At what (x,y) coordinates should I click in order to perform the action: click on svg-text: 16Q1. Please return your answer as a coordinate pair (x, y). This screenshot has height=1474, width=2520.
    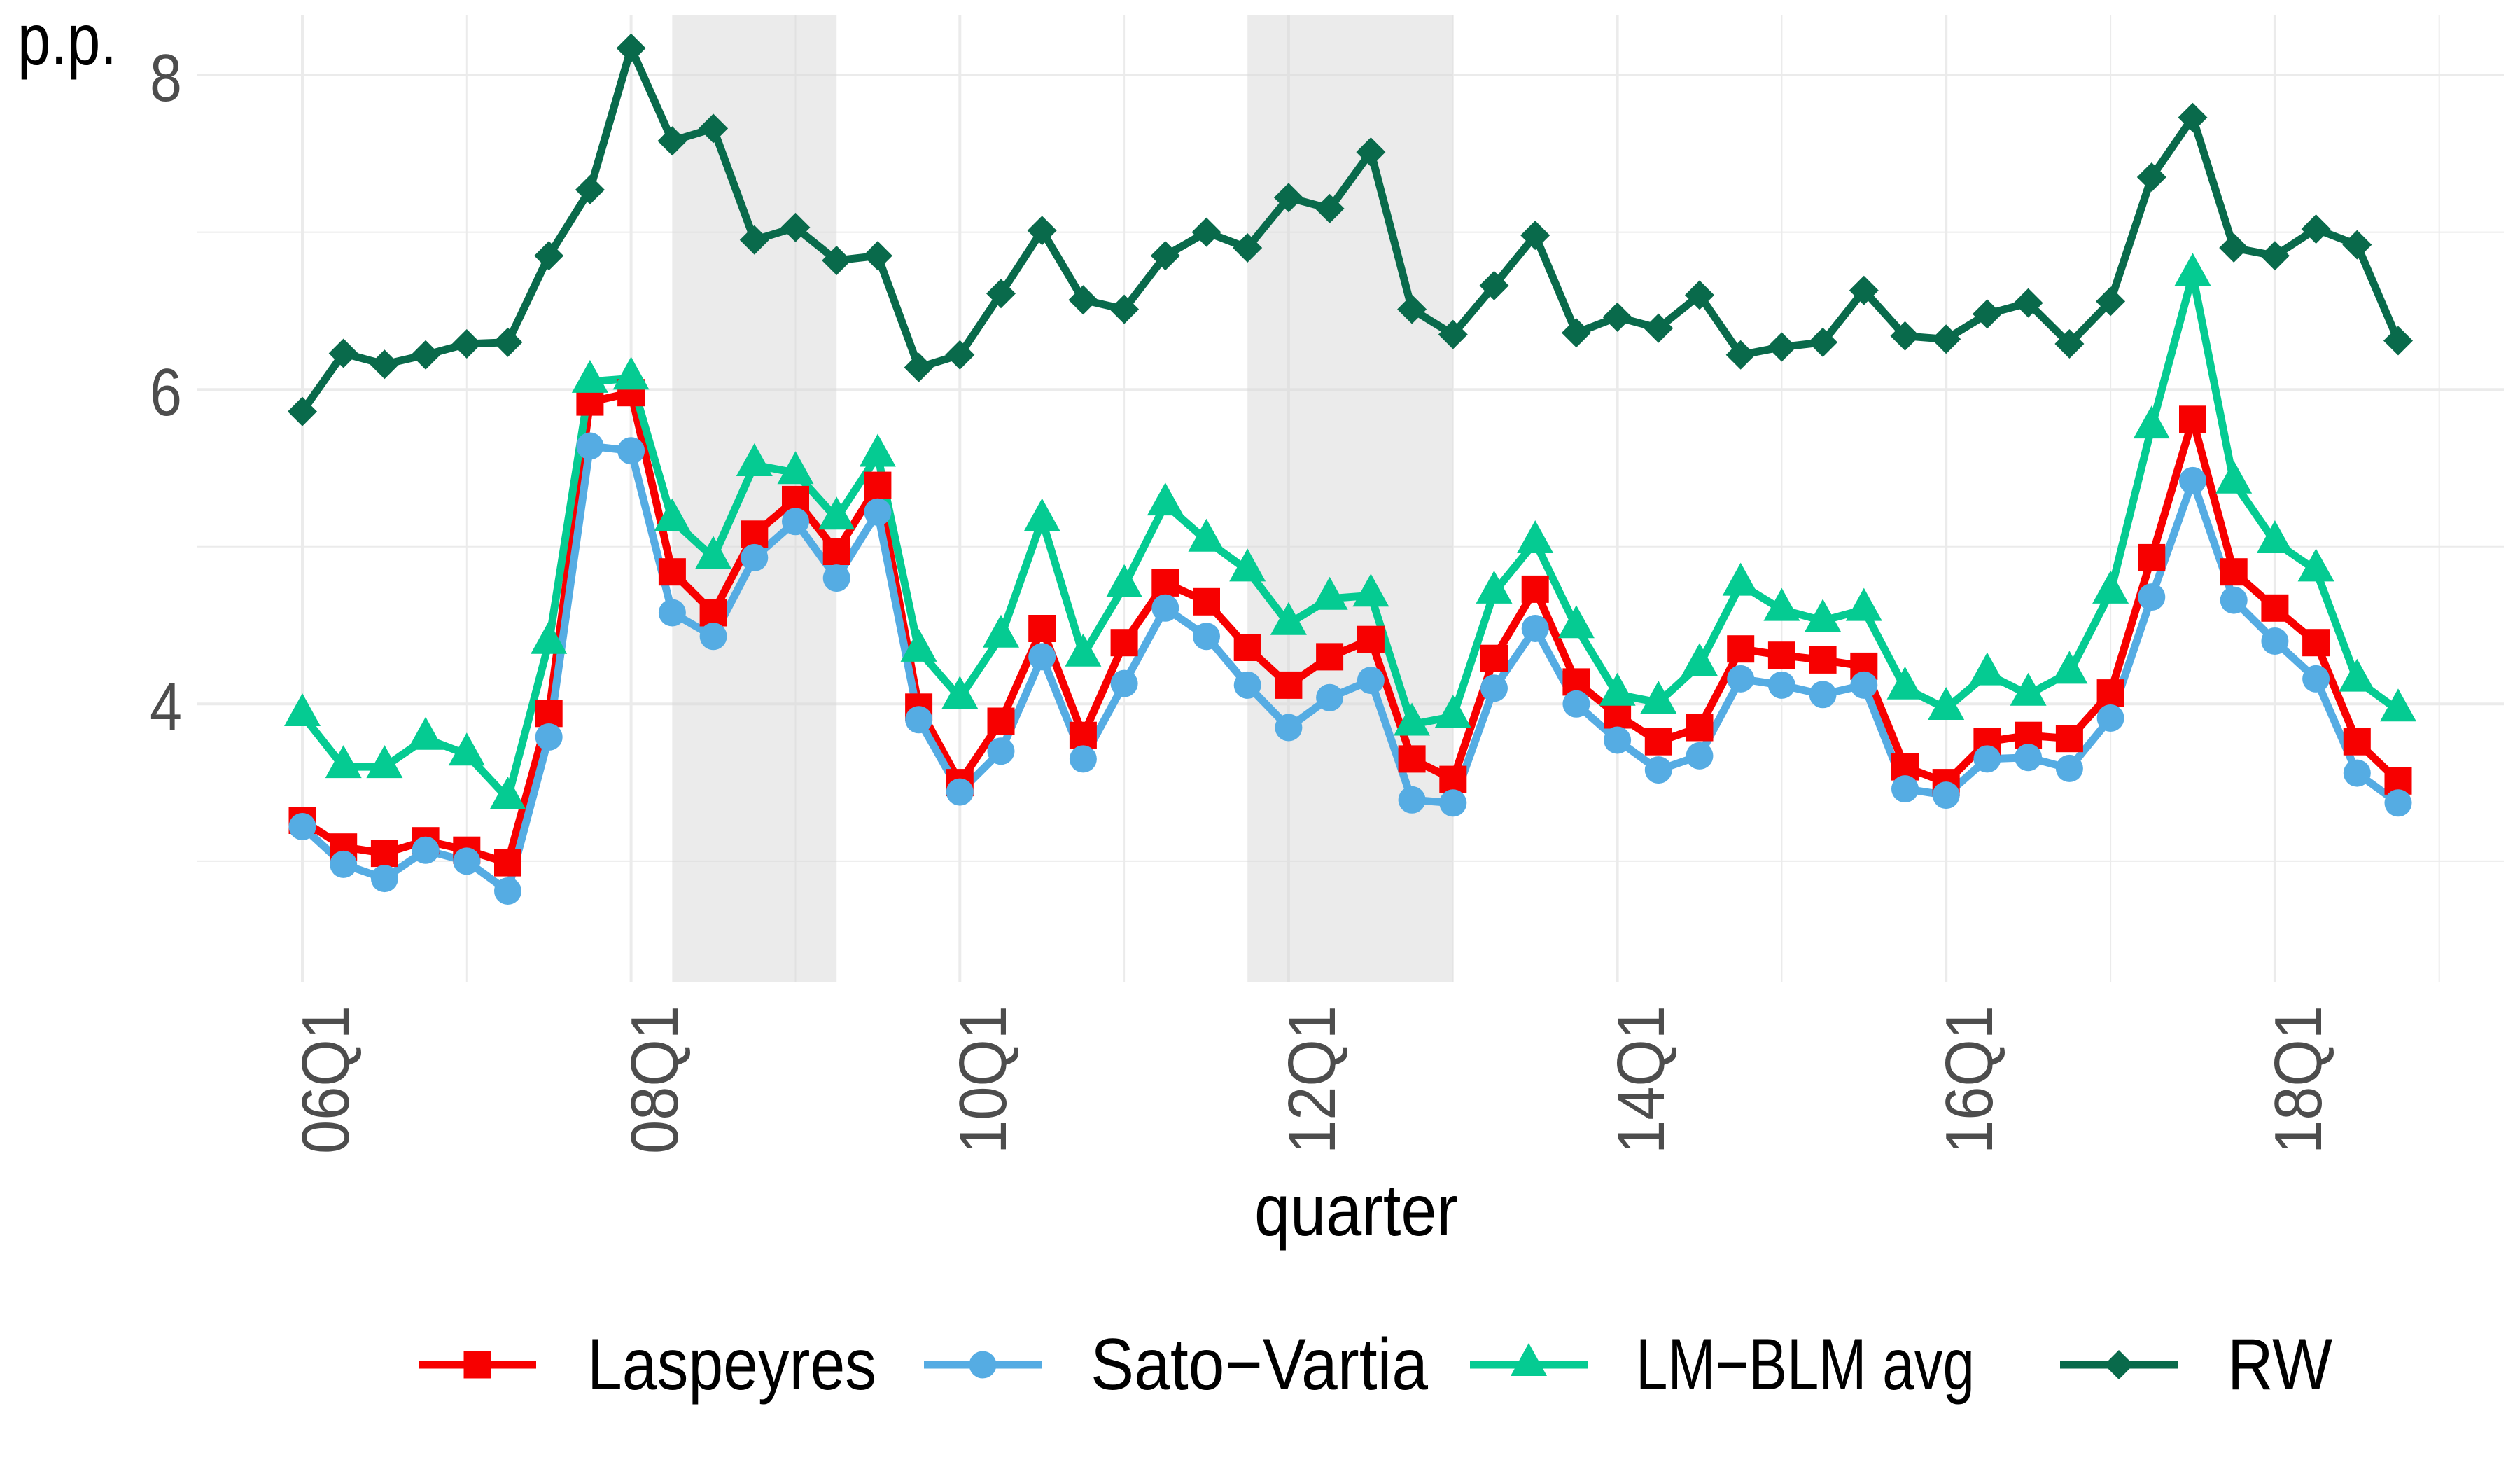
    Looking at the image, I should click on (1969, 1080).